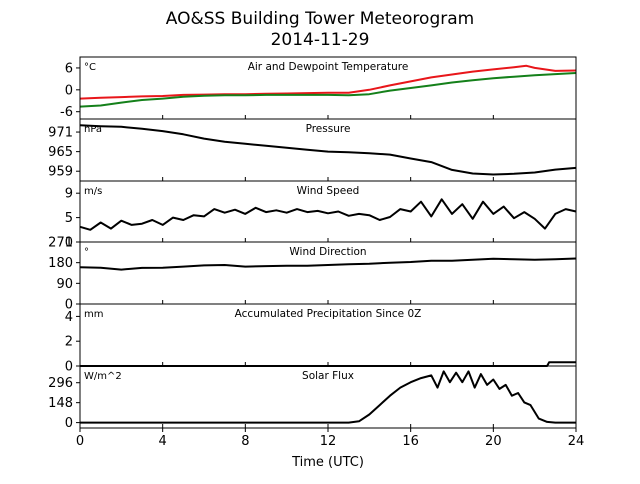 The width and height of the screenshot is (640, 484). Describe the element at coordinates (576, 441) in the screenshot. I see `x-tick-label: 24` at that location.